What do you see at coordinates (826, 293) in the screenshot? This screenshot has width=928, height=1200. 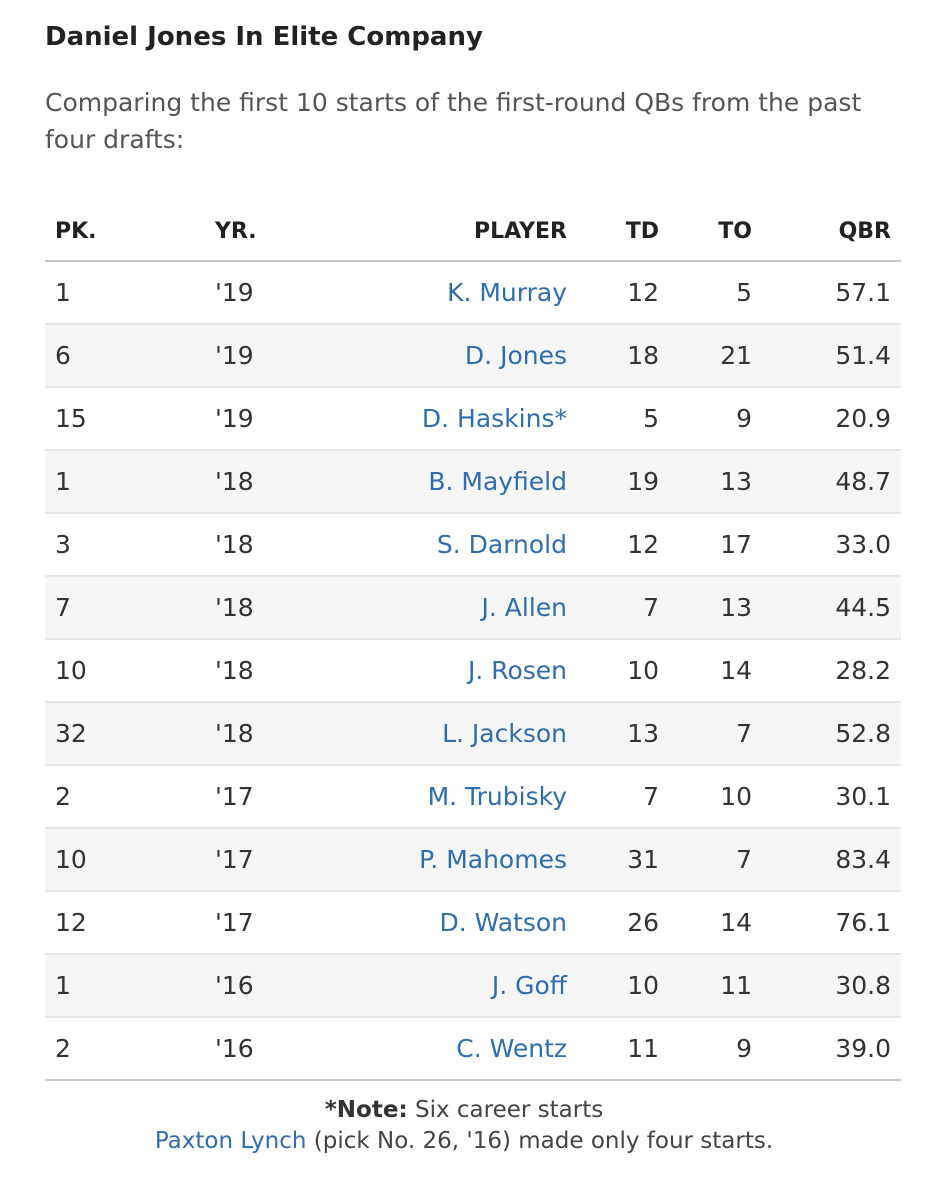 I see `cell-qbr: 57.1` at bounding box center [826, 293].